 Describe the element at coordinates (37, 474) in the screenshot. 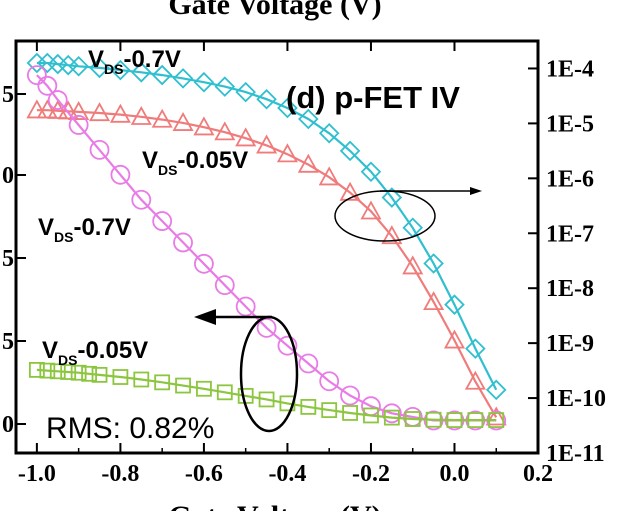

I see `x-tick-label: -1.0` at that location.